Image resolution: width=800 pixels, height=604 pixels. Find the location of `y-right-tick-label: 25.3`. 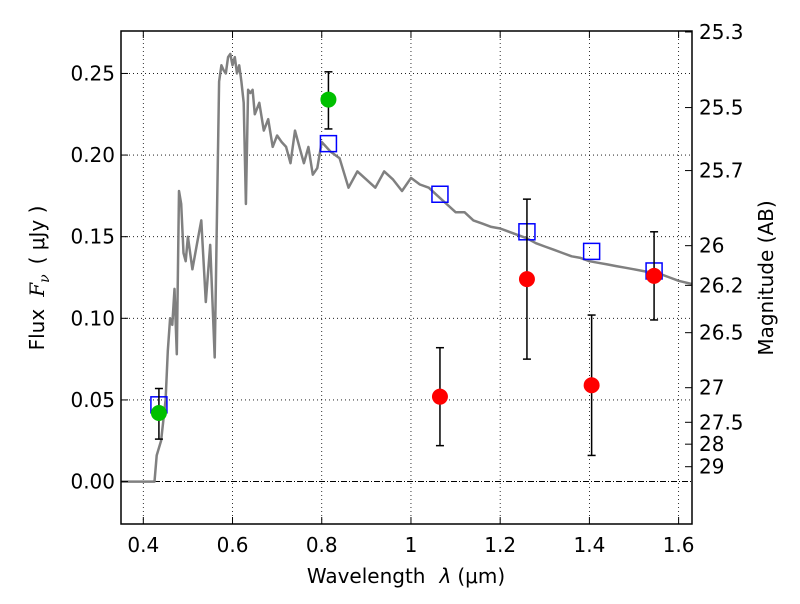

y-right-tick-label: 25.3 is located at coordinates (721, 32).